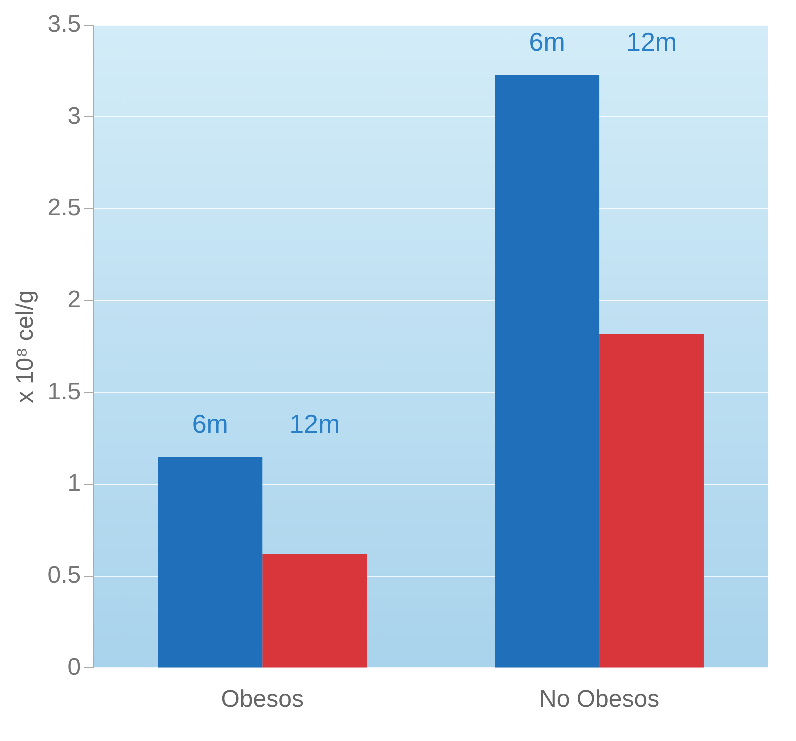  I want to click on y-tick-label: 1.5, so click(65, 392).